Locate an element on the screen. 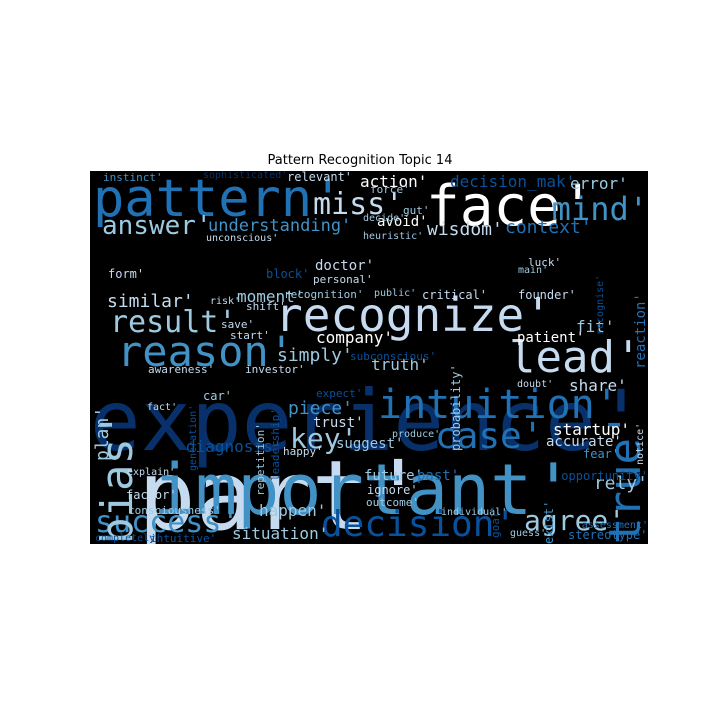 The image size is (720, 720). word-intuition: intuition' is located at coordinates (498, 405).